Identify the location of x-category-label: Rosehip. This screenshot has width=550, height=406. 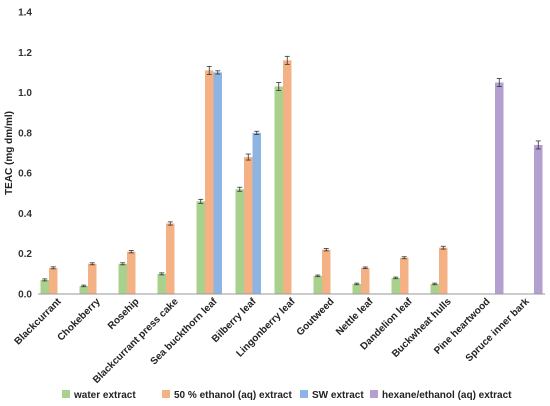
(124, 314).